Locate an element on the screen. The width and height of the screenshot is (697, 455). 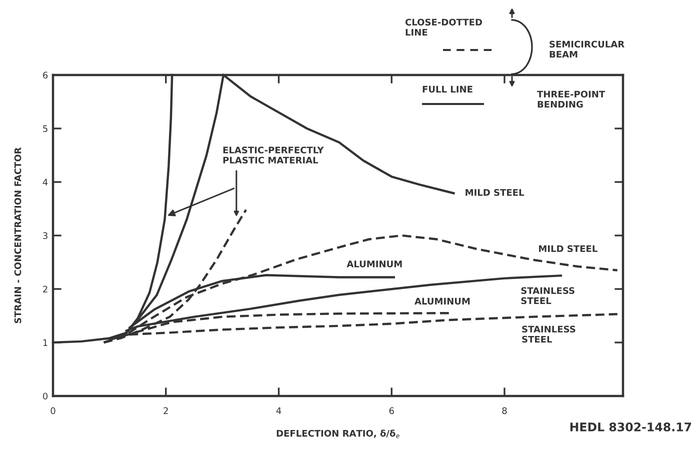
y-tick-label: 5 is located at coordinates (45, 128).